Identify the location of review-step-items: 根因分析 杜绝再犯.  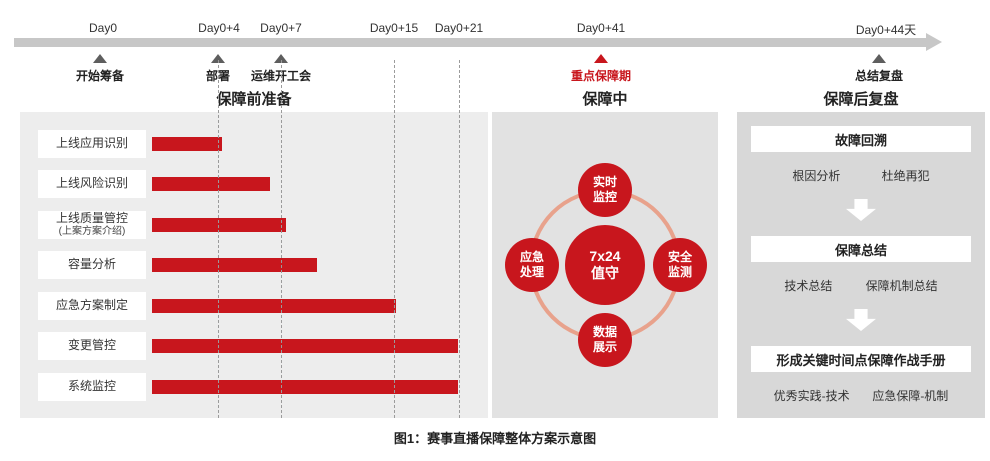
(861, 175).